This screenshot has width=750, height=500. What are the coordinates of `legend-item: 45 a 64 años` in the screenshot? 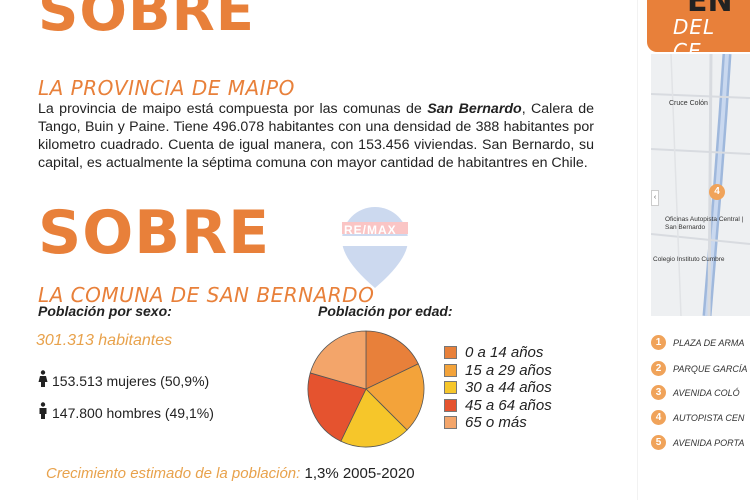 It's located at (498, 406).